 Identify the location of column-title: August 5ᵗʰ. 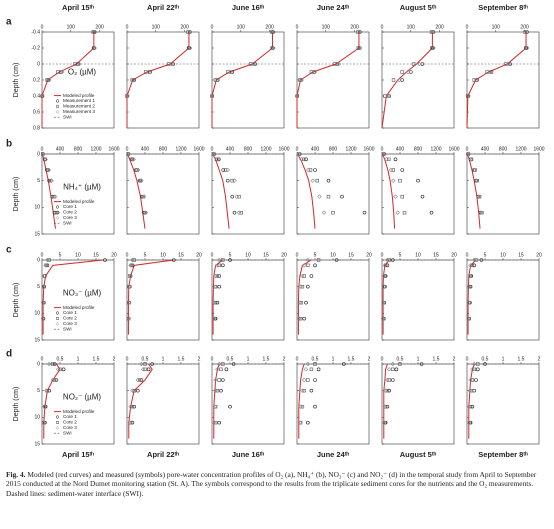
(418, 454).